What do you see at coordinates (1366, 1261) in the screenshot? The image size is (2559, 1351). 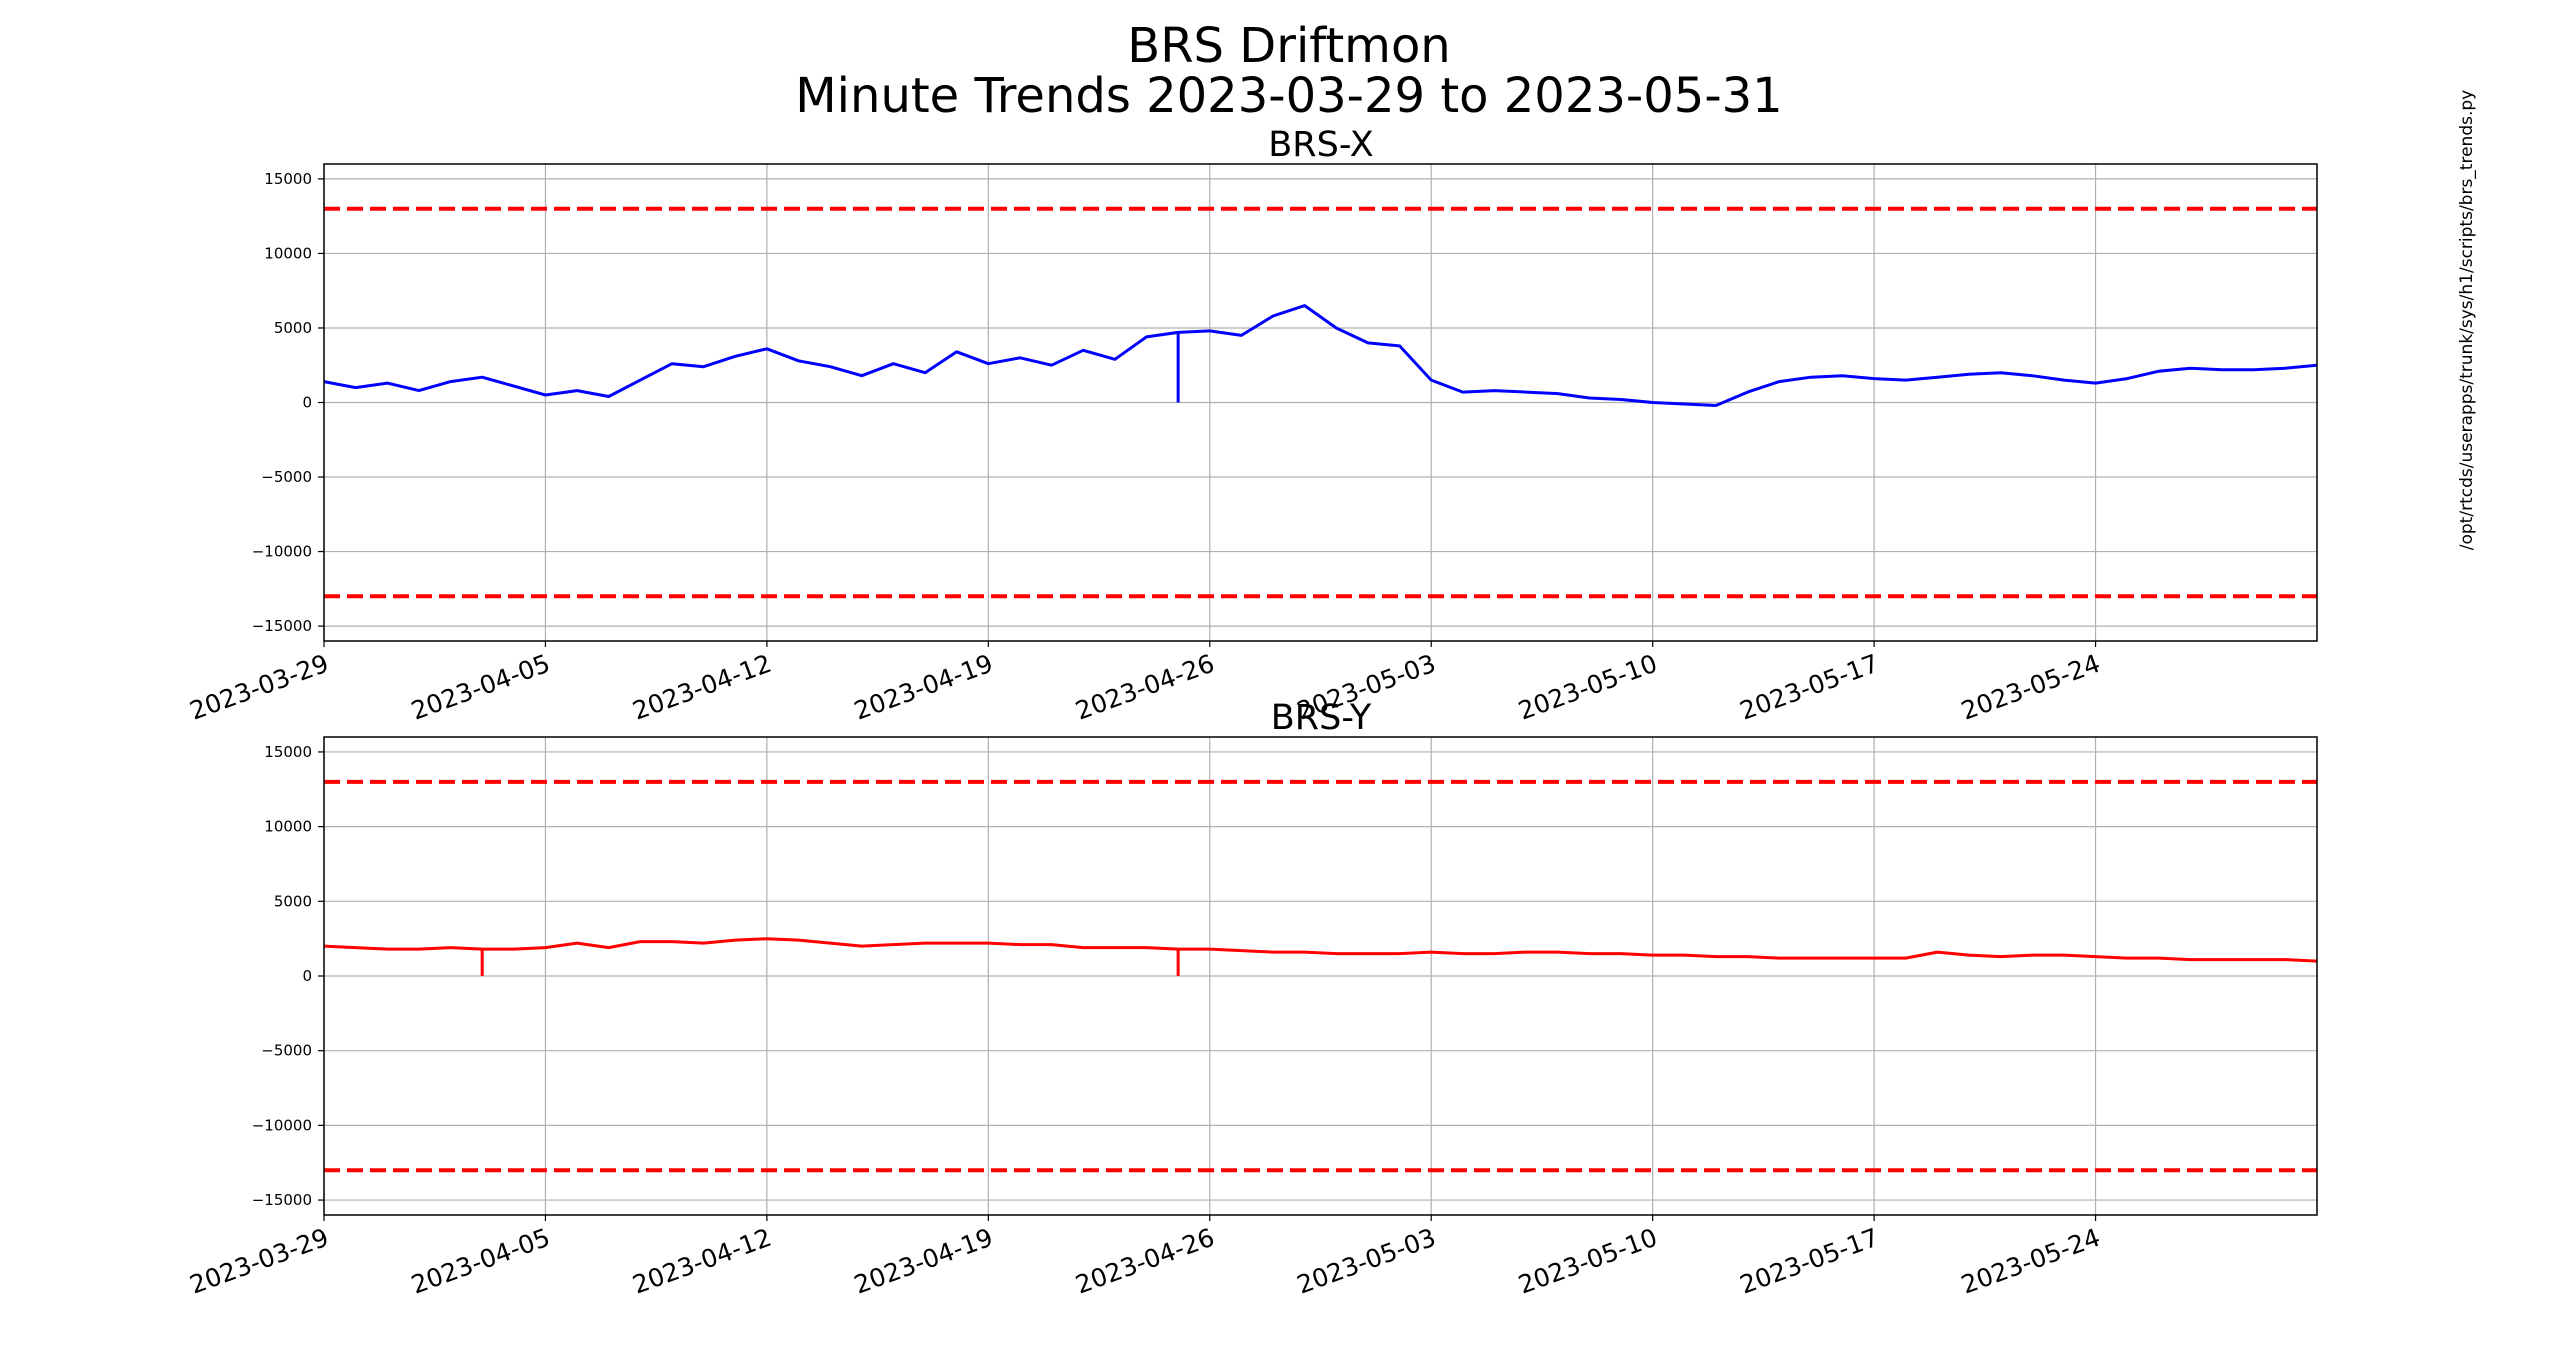 I see `x-tick-label: 2023-05-03` at bounding box center [1366, 1261].